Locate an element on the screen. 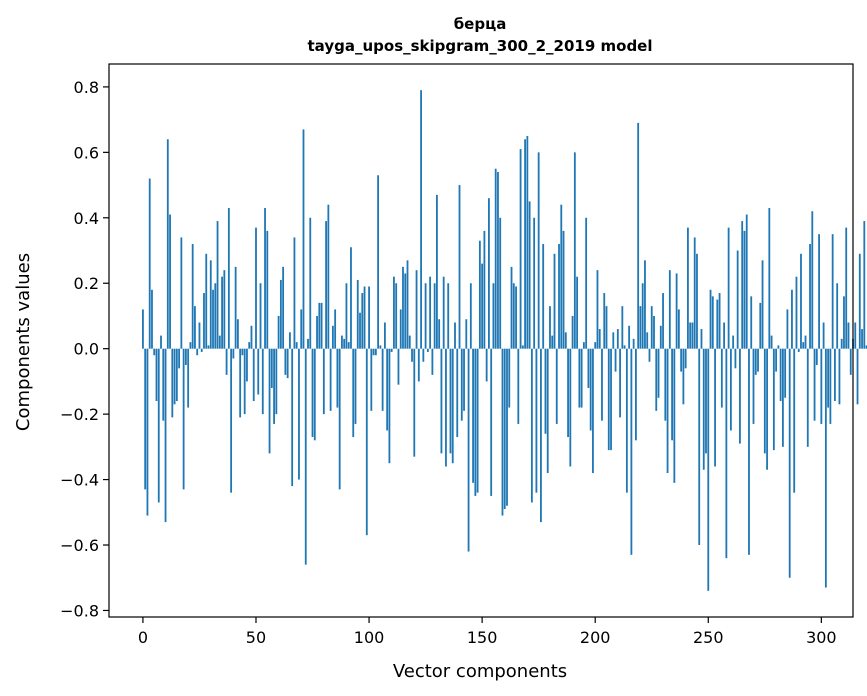 This screenshot has width=867, height=696. y-axis: −0.8 −0.6 −0.4 −0.2 0.0 0.2 0.4 0.6 0.8 is located at coordinates (84, 349).